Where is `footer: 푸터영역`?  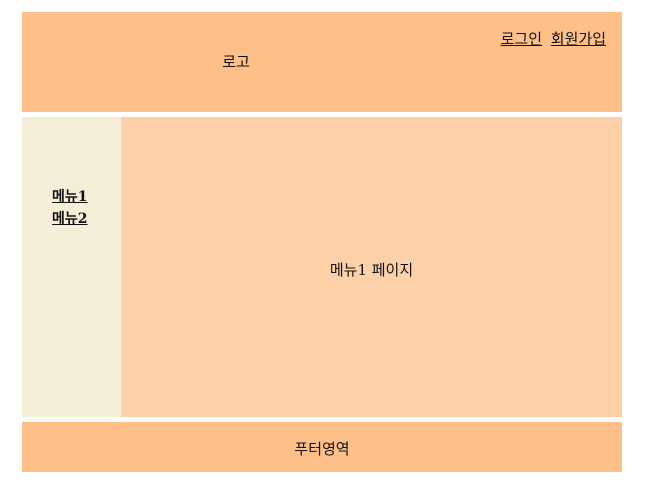 footer: 푸터영역 is located at coordinates (322, 447).